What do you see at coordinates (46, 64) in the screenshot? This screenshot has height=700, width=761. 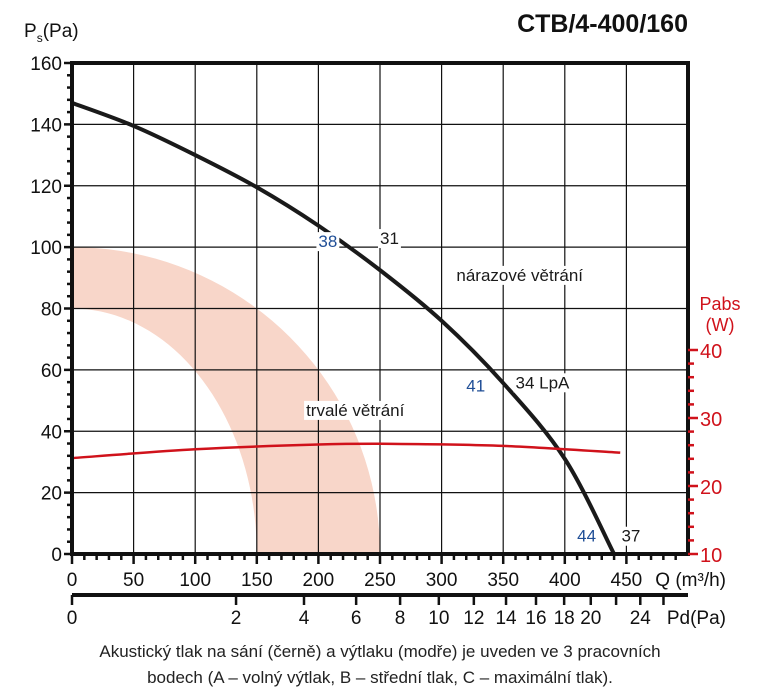 I see `y-tick-label: 160` at bounding box center [46, 64].